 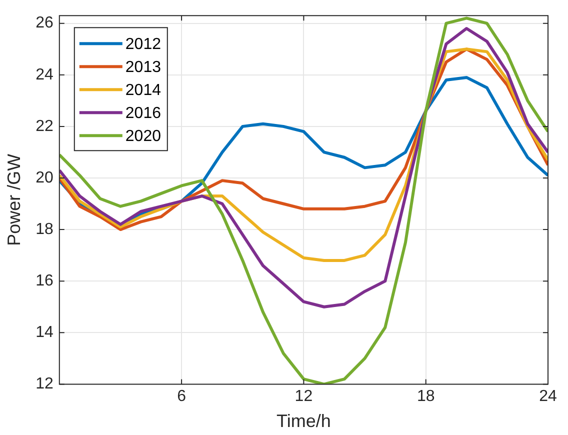 I want to click on legend-label: 2012, so click(x=143, y=45).